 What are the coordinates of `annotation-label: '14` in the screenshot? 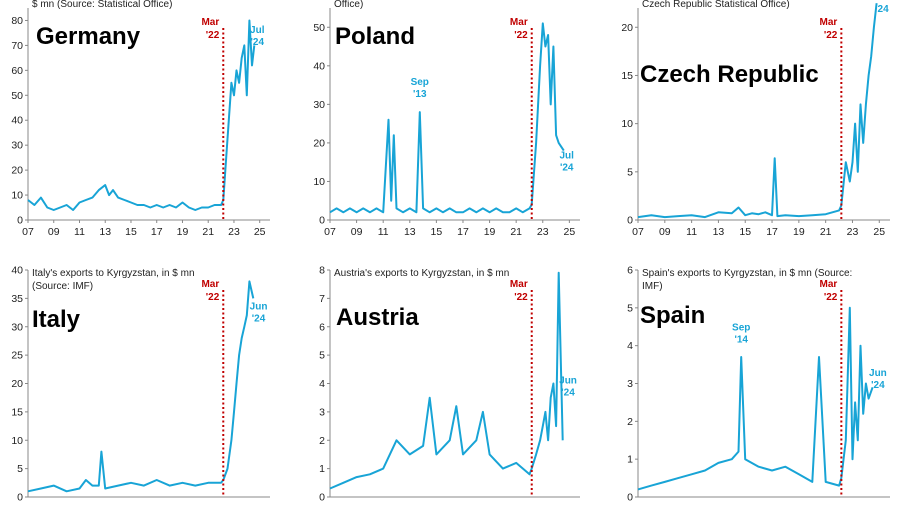 It's located at (741, 340).